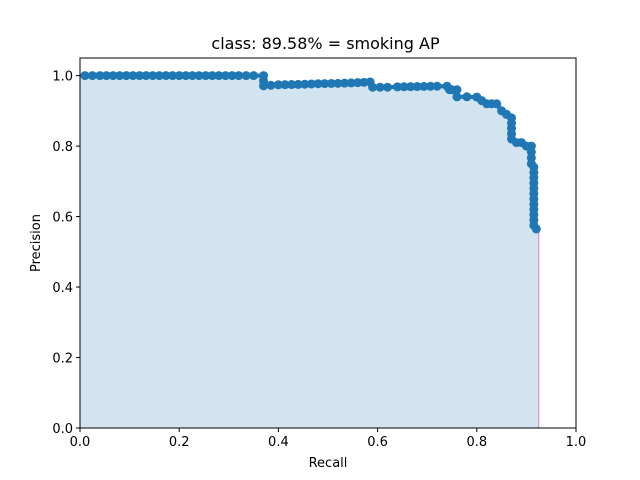 Image resolution: width=640 pixels, height=480 pixels. I want to click on x-axis-label: Recall, so click(328, 463).